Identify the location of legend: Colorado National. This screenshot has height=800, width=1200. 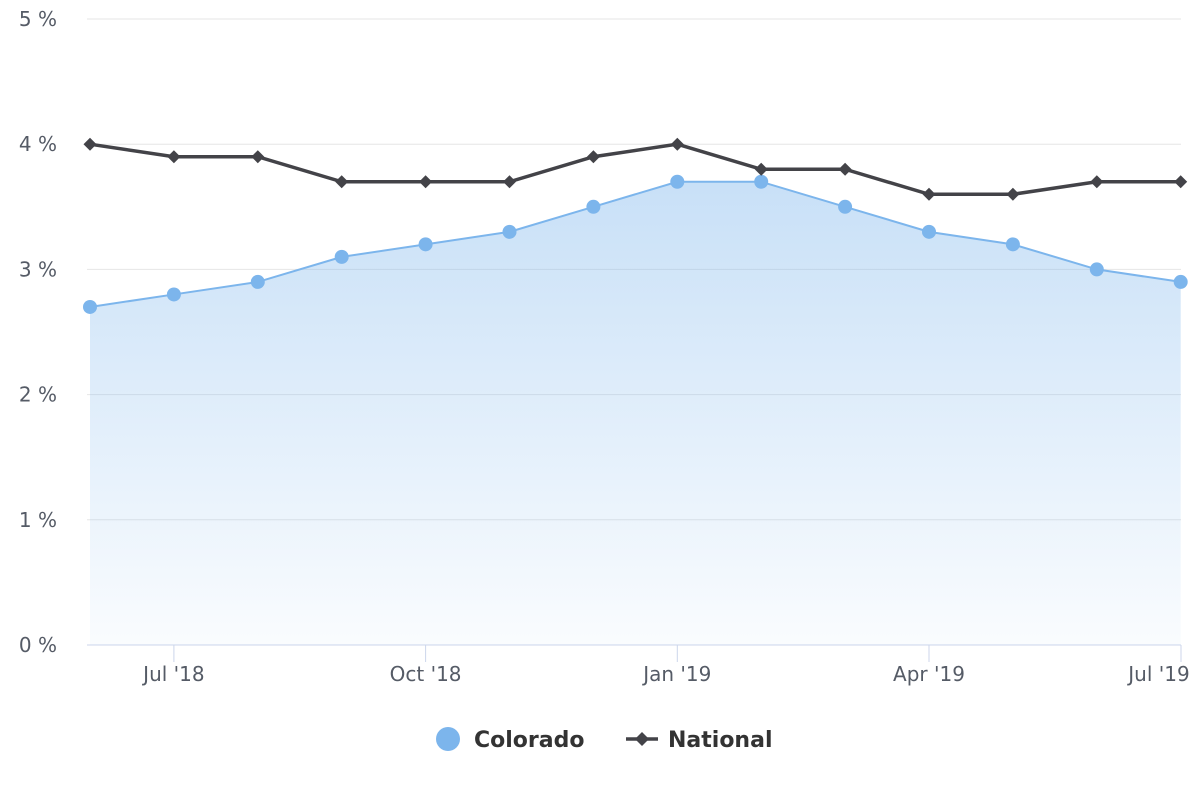
(604, 740).